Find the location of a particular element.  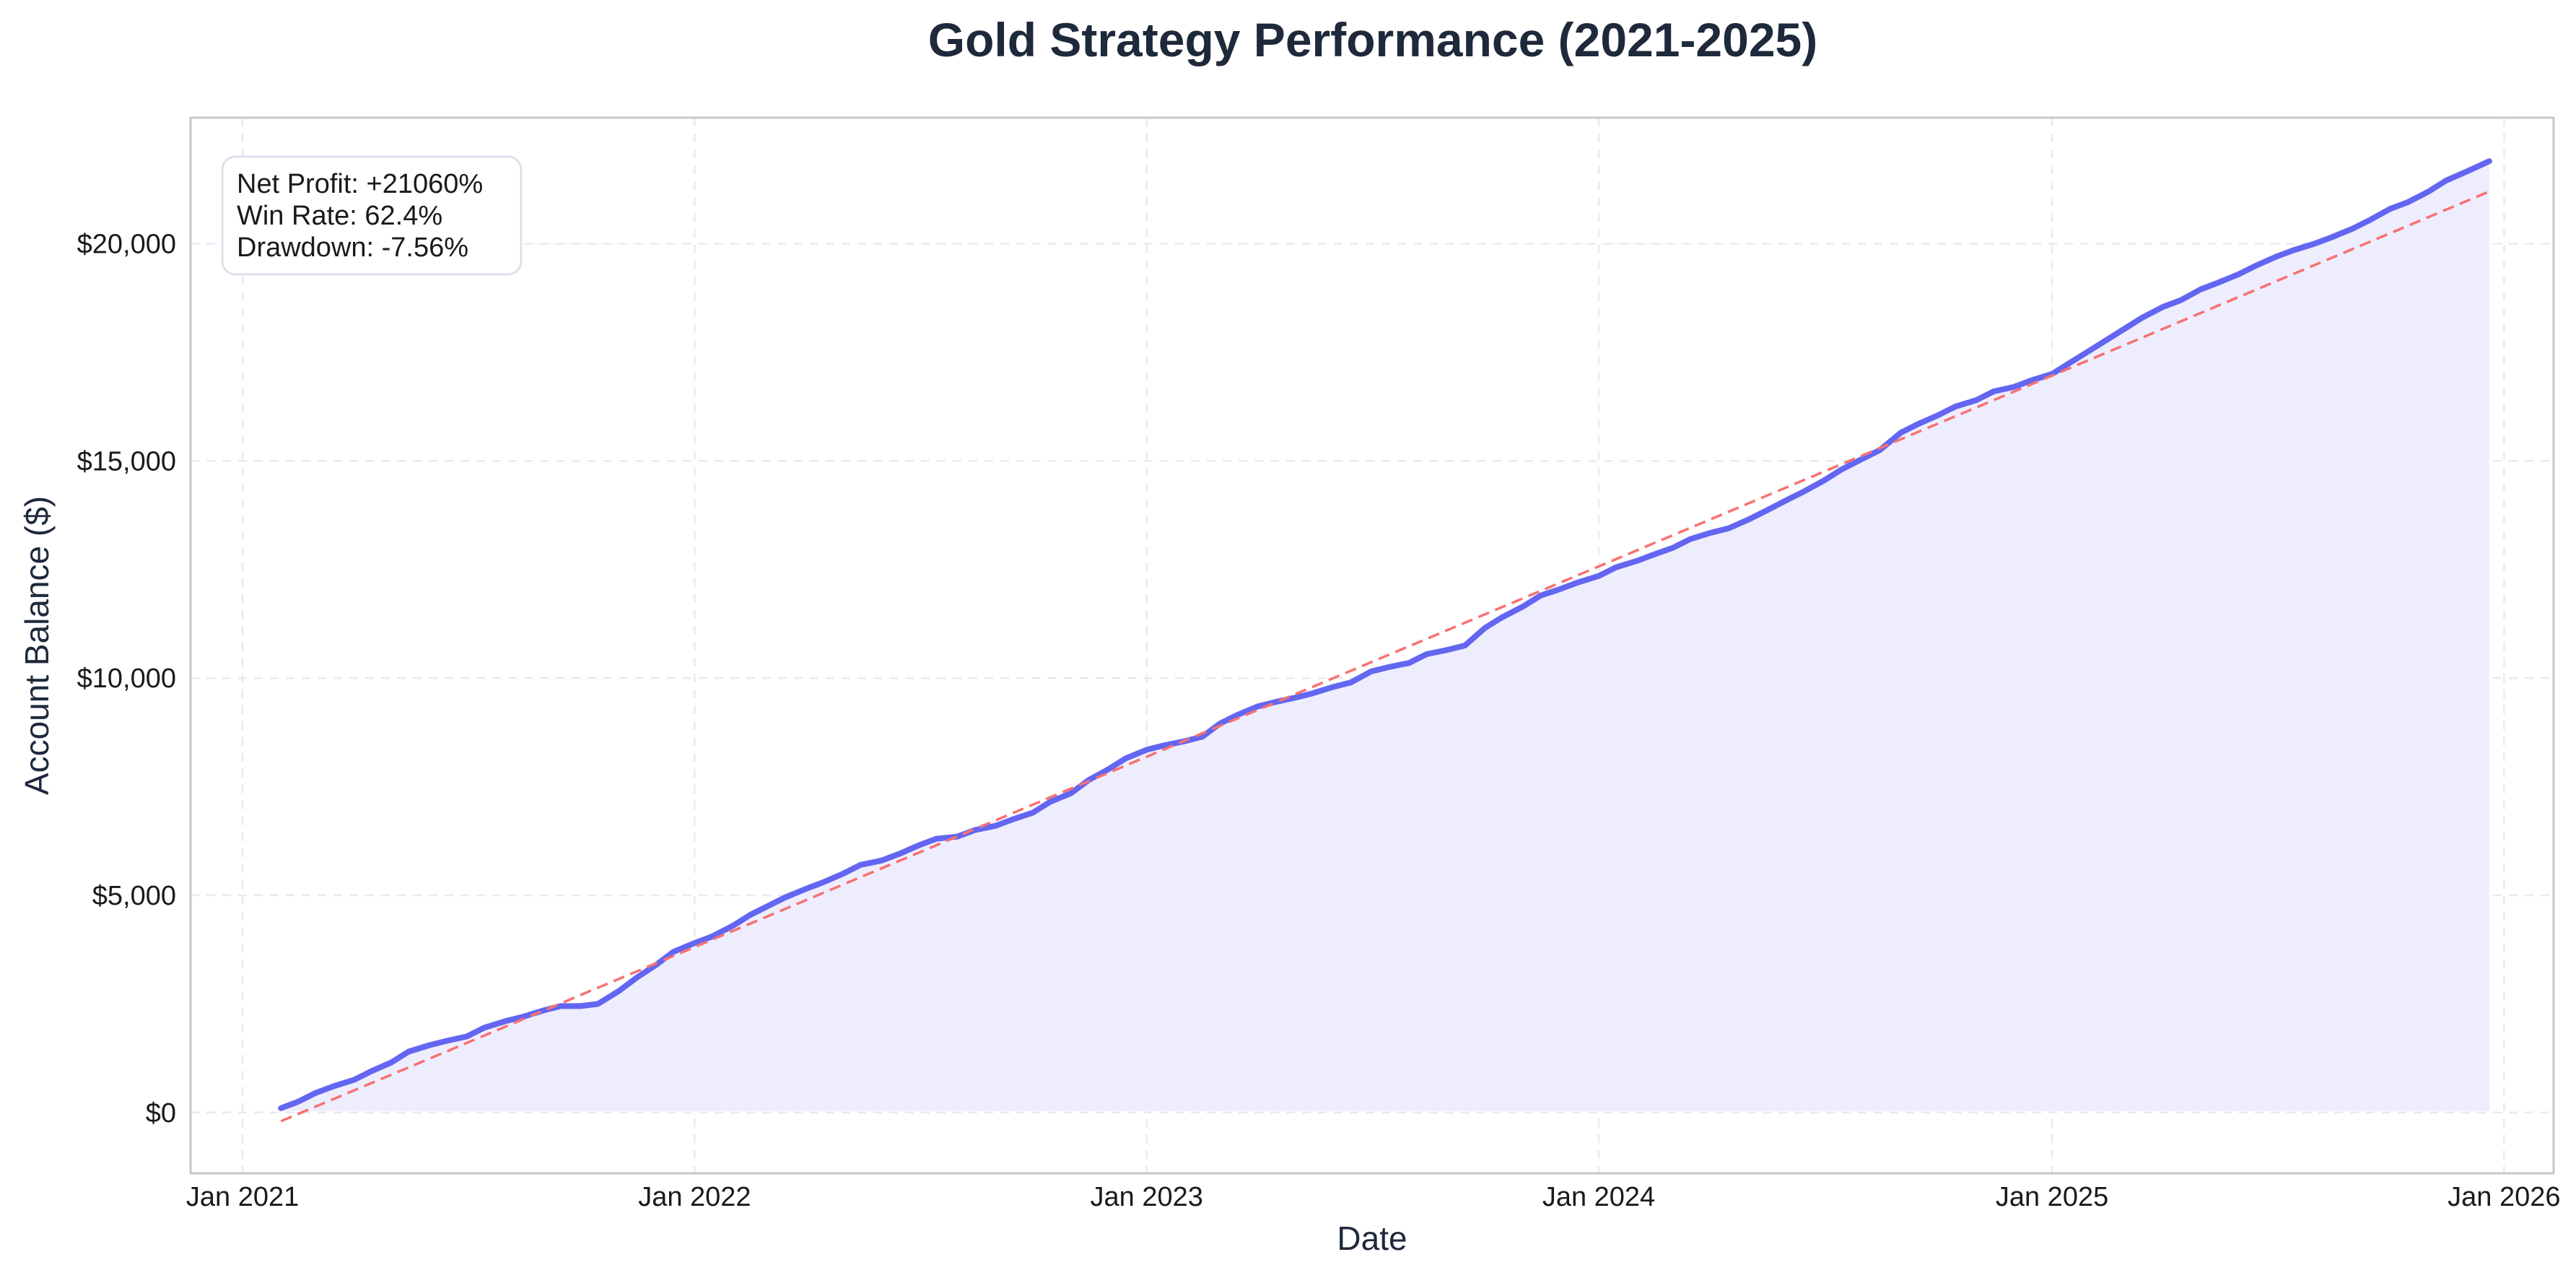

y-tick-label: $10,000 is located at coordinates (126, 679).